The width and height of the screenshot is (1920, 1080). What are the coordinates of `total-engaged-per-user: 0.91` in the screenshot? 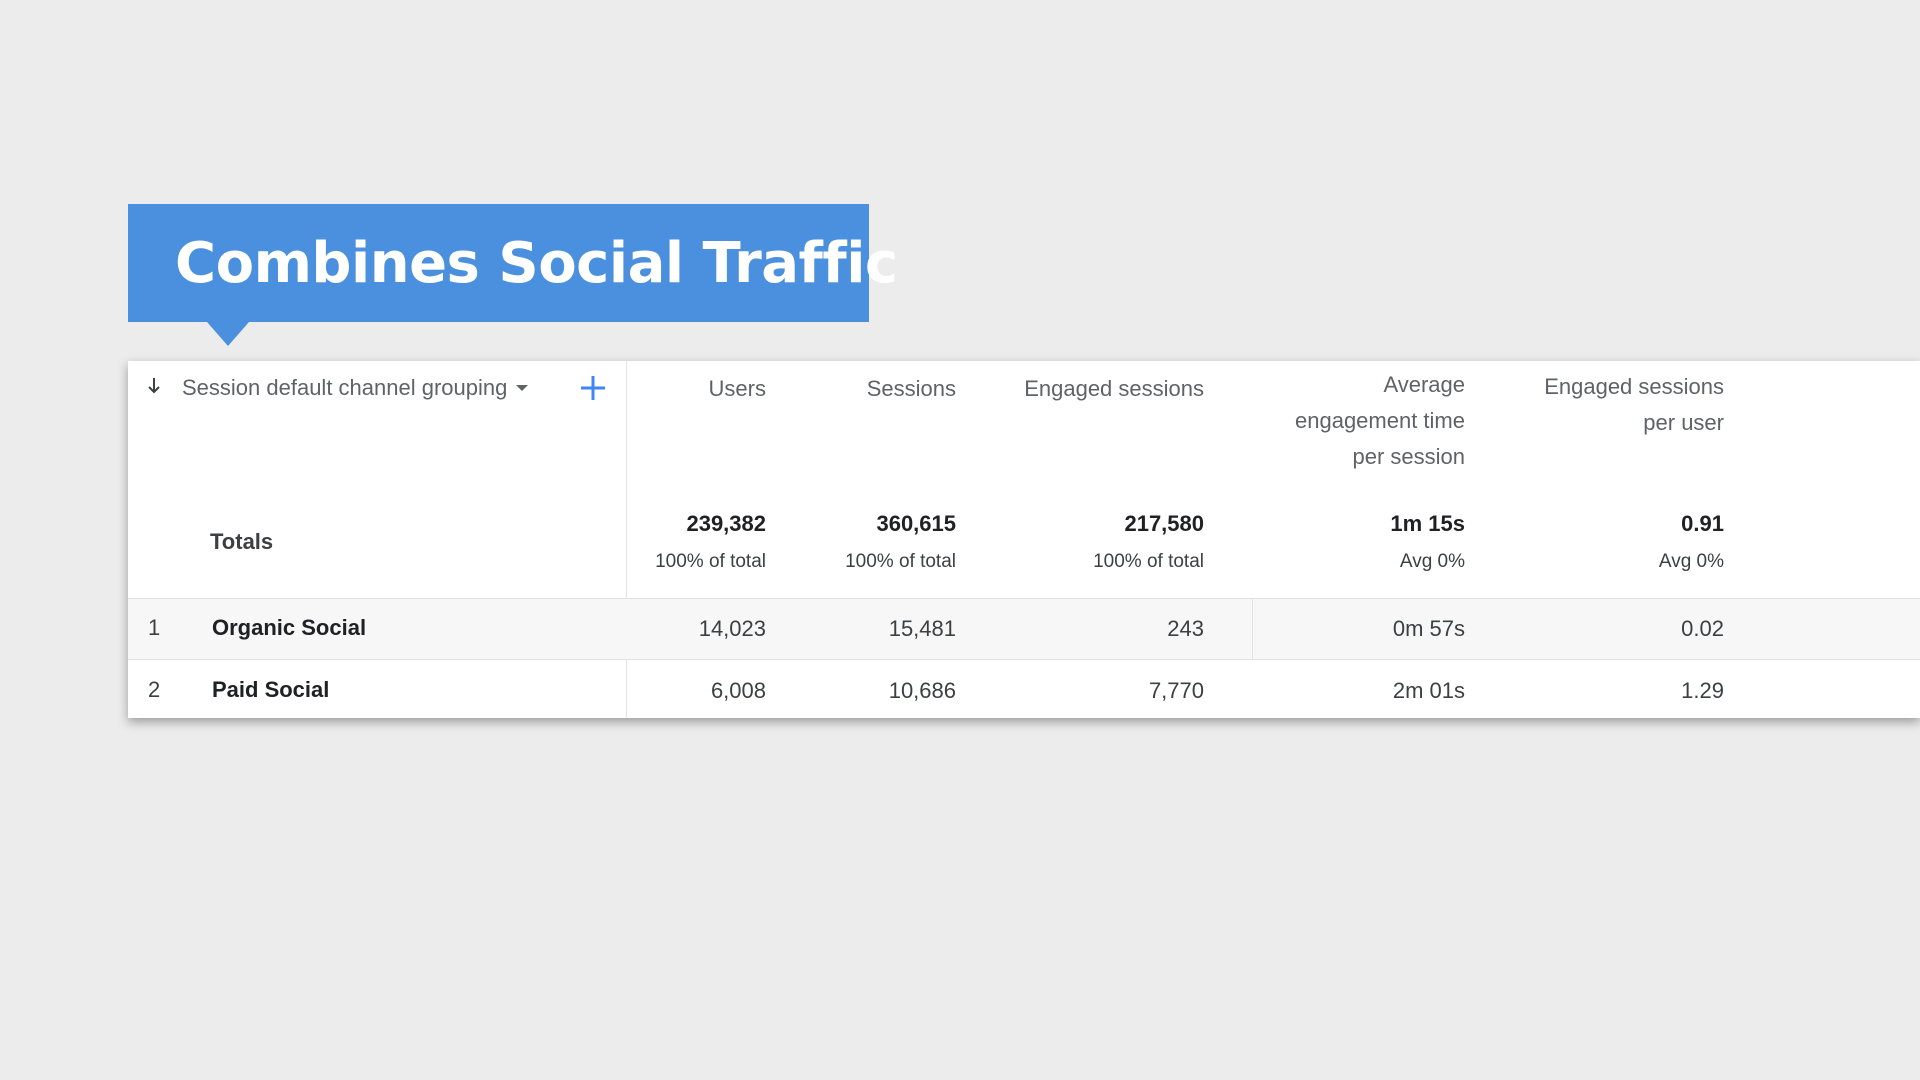 It's located at (1702, 523).